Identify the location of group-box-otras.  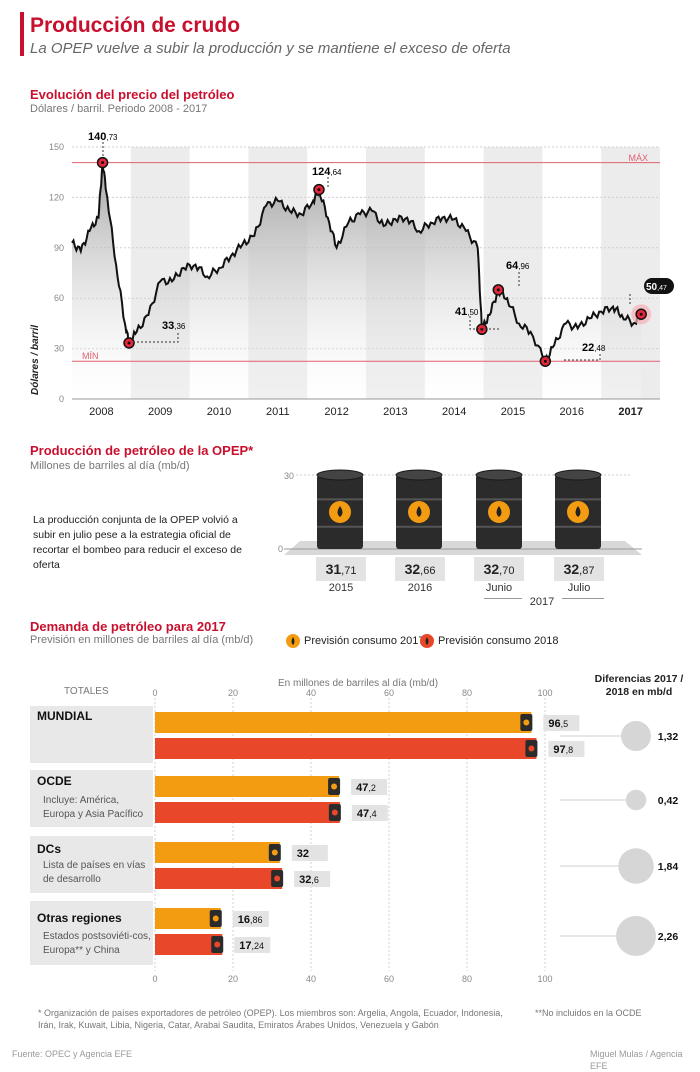
(91, 933).